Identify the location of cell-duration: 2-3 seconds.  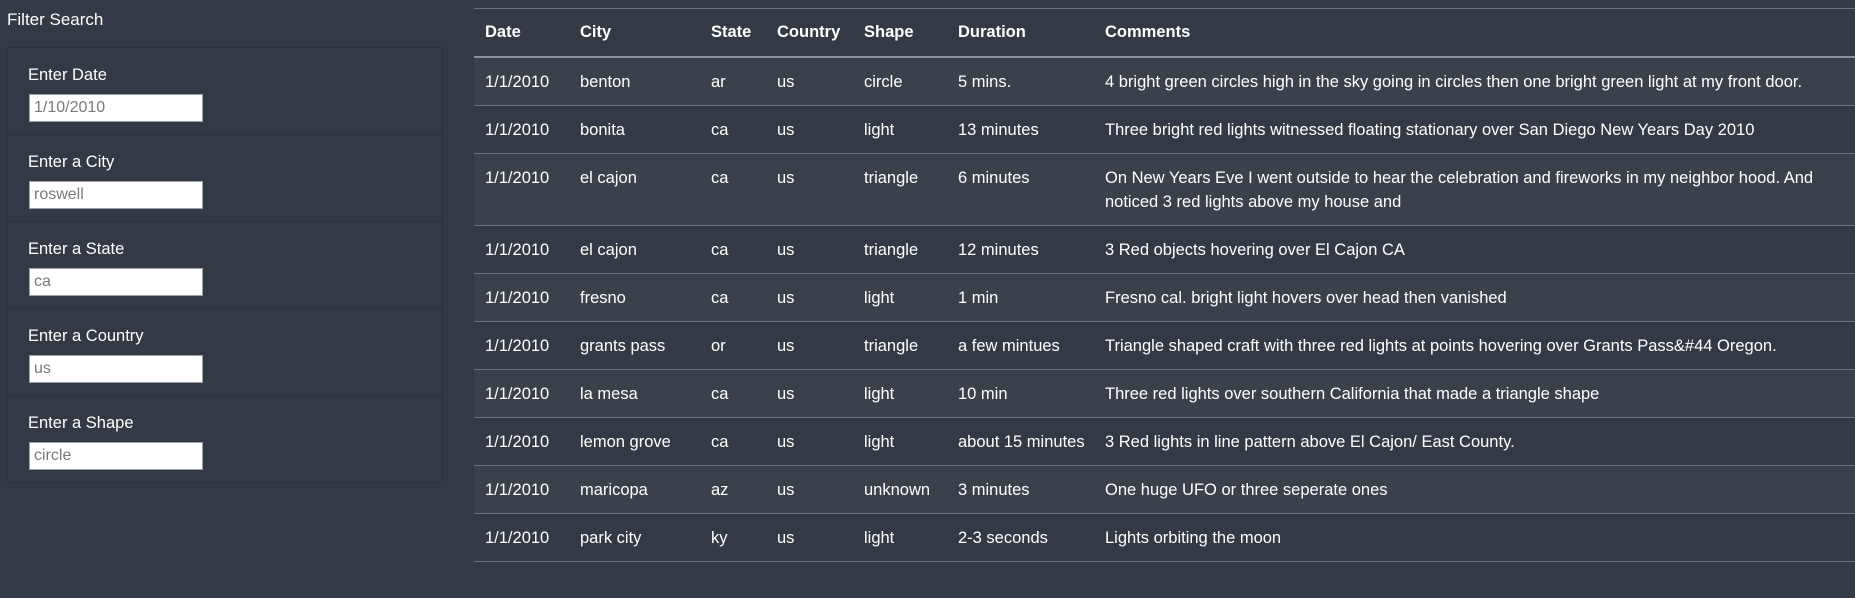
(1003, 538).